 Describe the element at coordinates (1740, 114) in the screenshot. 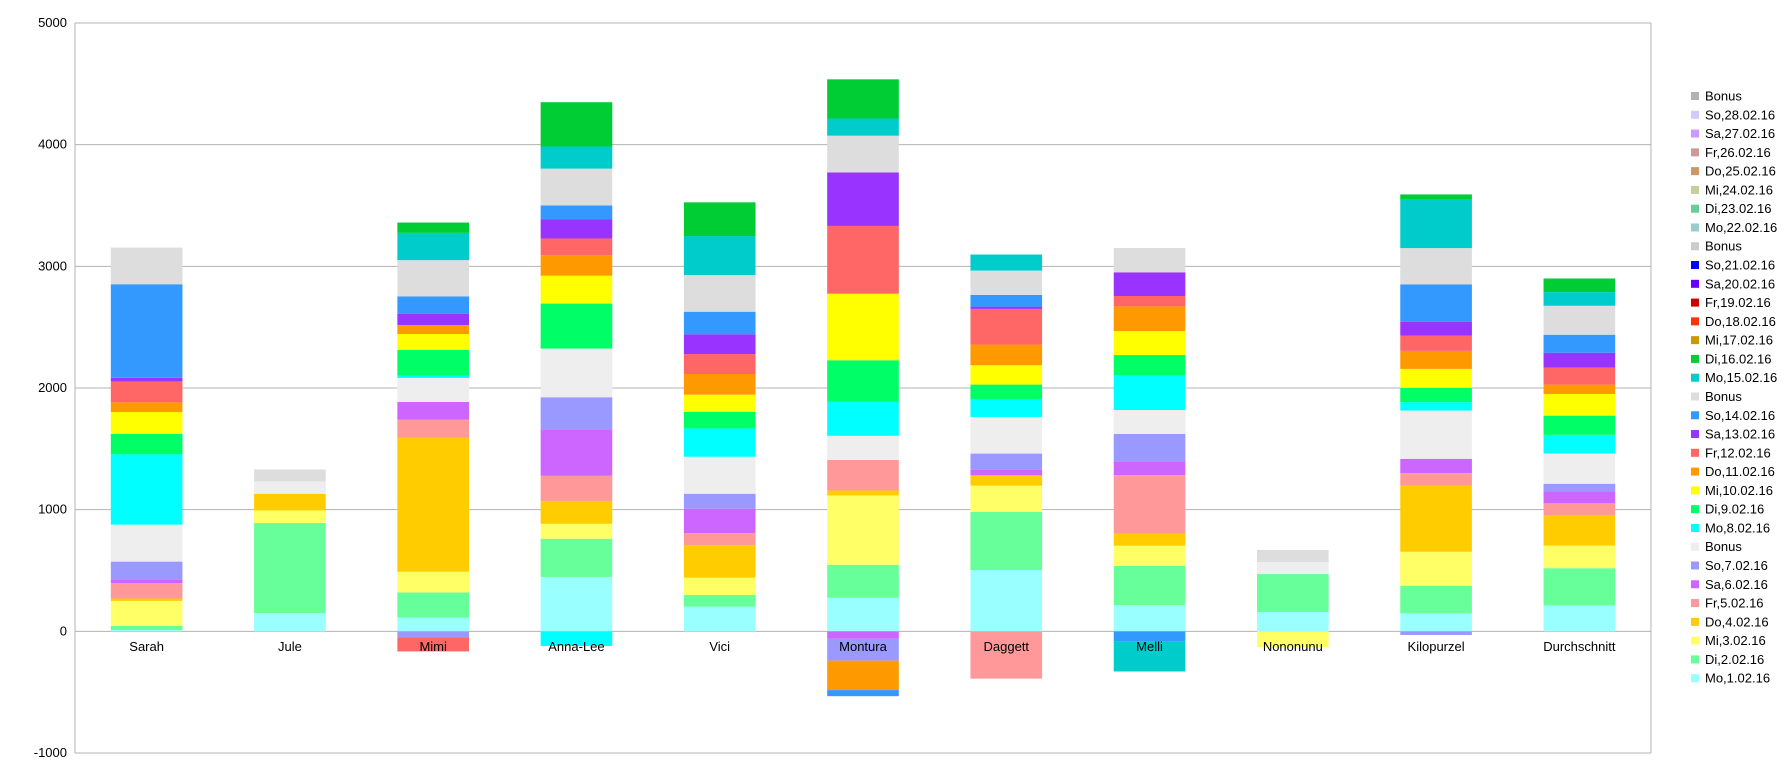

I see `legend-label: So,28.02.16` at that location.